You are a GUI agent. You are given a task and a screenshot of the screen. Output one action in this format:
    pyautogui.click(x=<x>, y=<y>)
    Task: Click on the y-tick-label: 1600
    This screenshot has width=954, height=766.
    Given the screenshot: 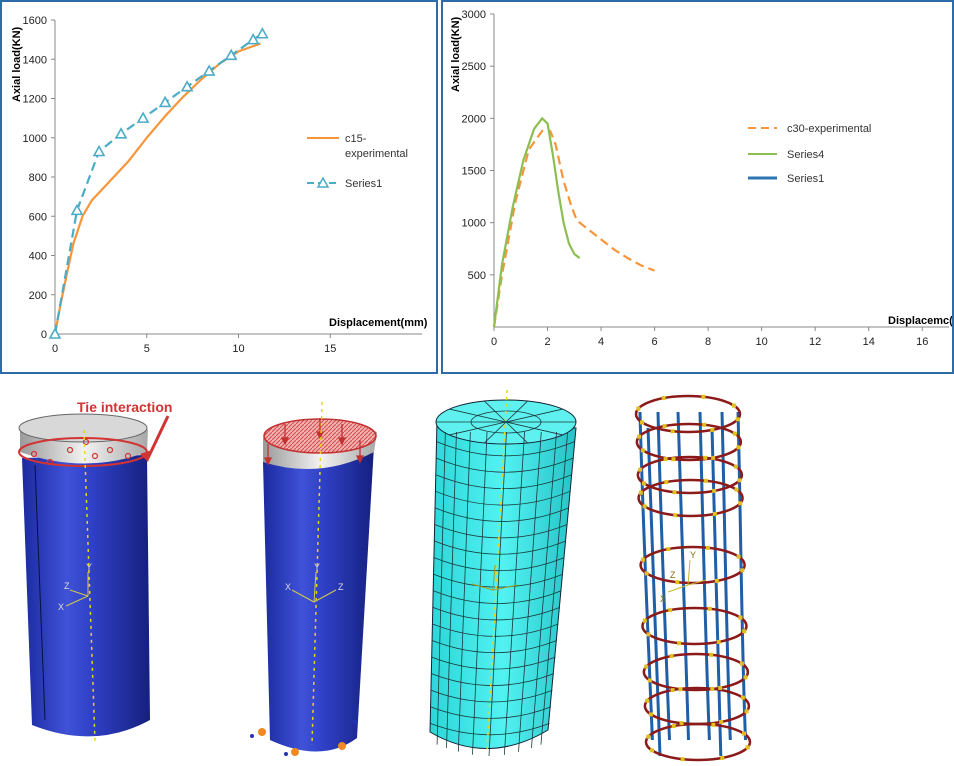 What is the action you would take?
    pyautogui.click(x=35, y=21)
    